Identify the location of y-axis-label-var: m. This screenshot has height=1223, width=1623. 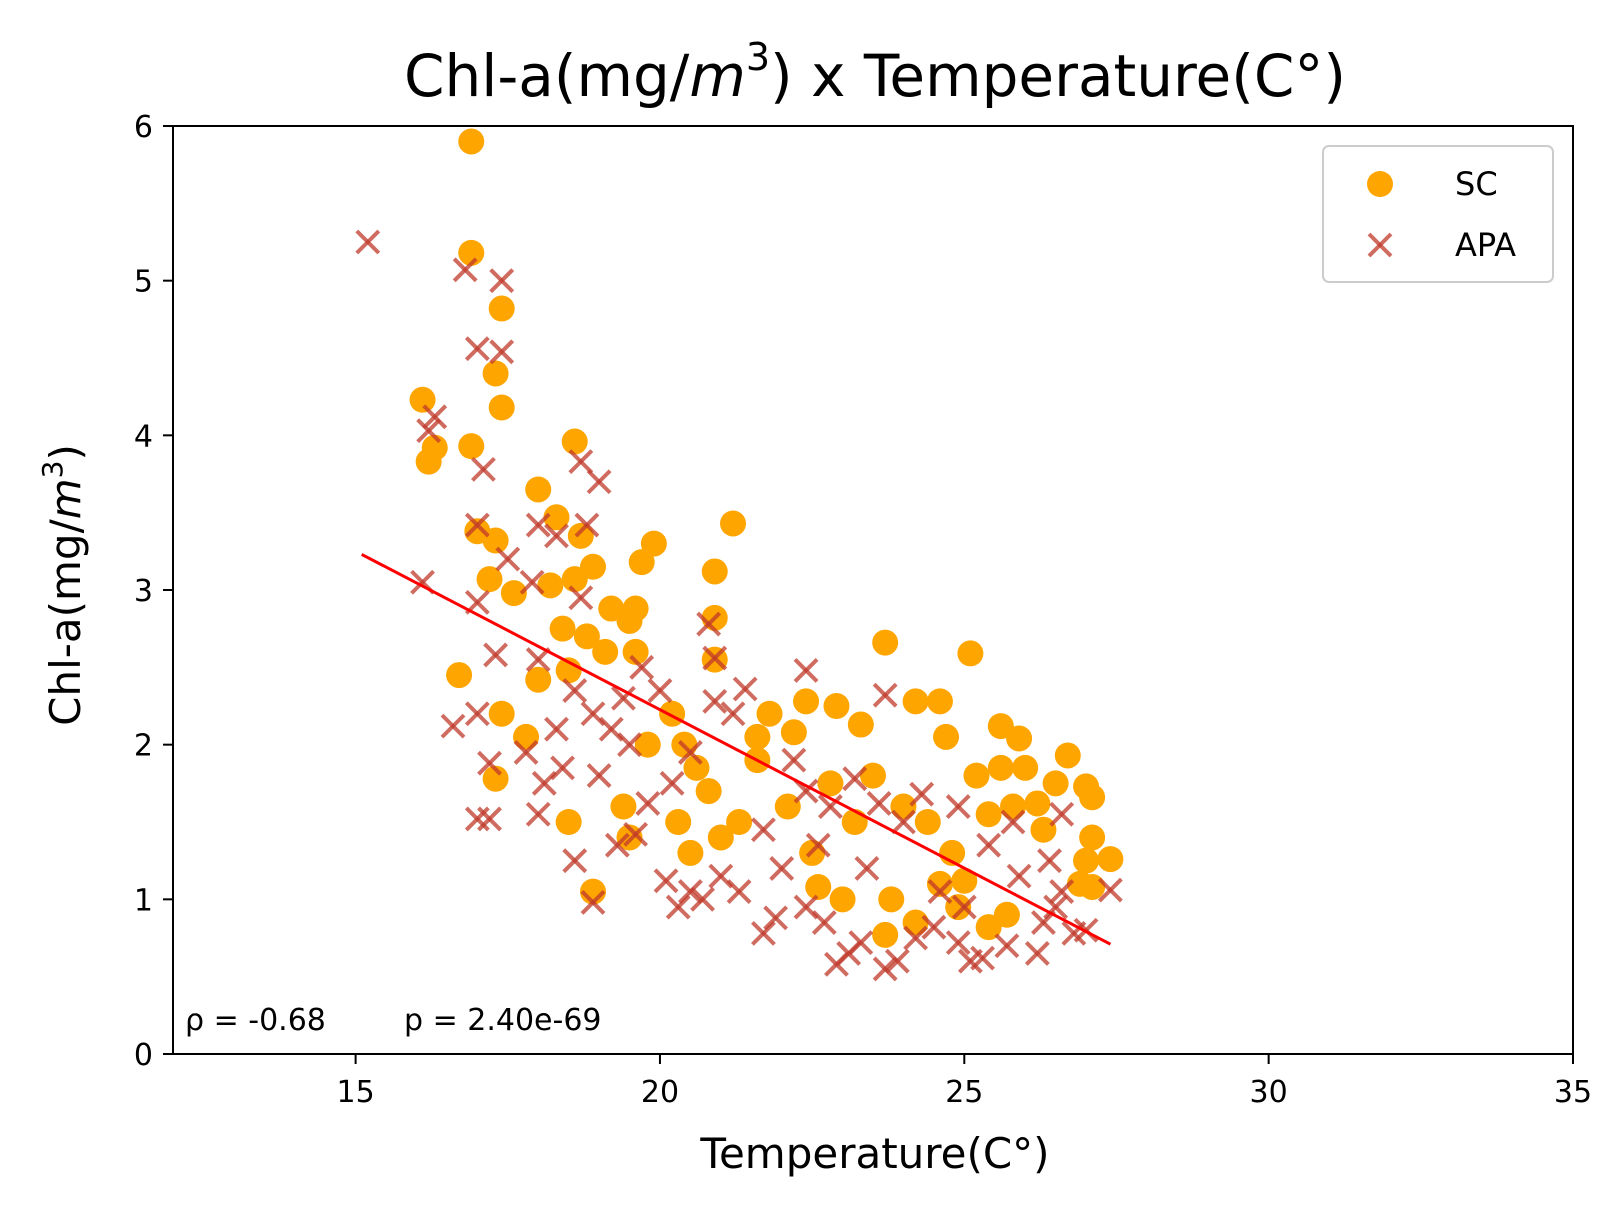
(65, 498).